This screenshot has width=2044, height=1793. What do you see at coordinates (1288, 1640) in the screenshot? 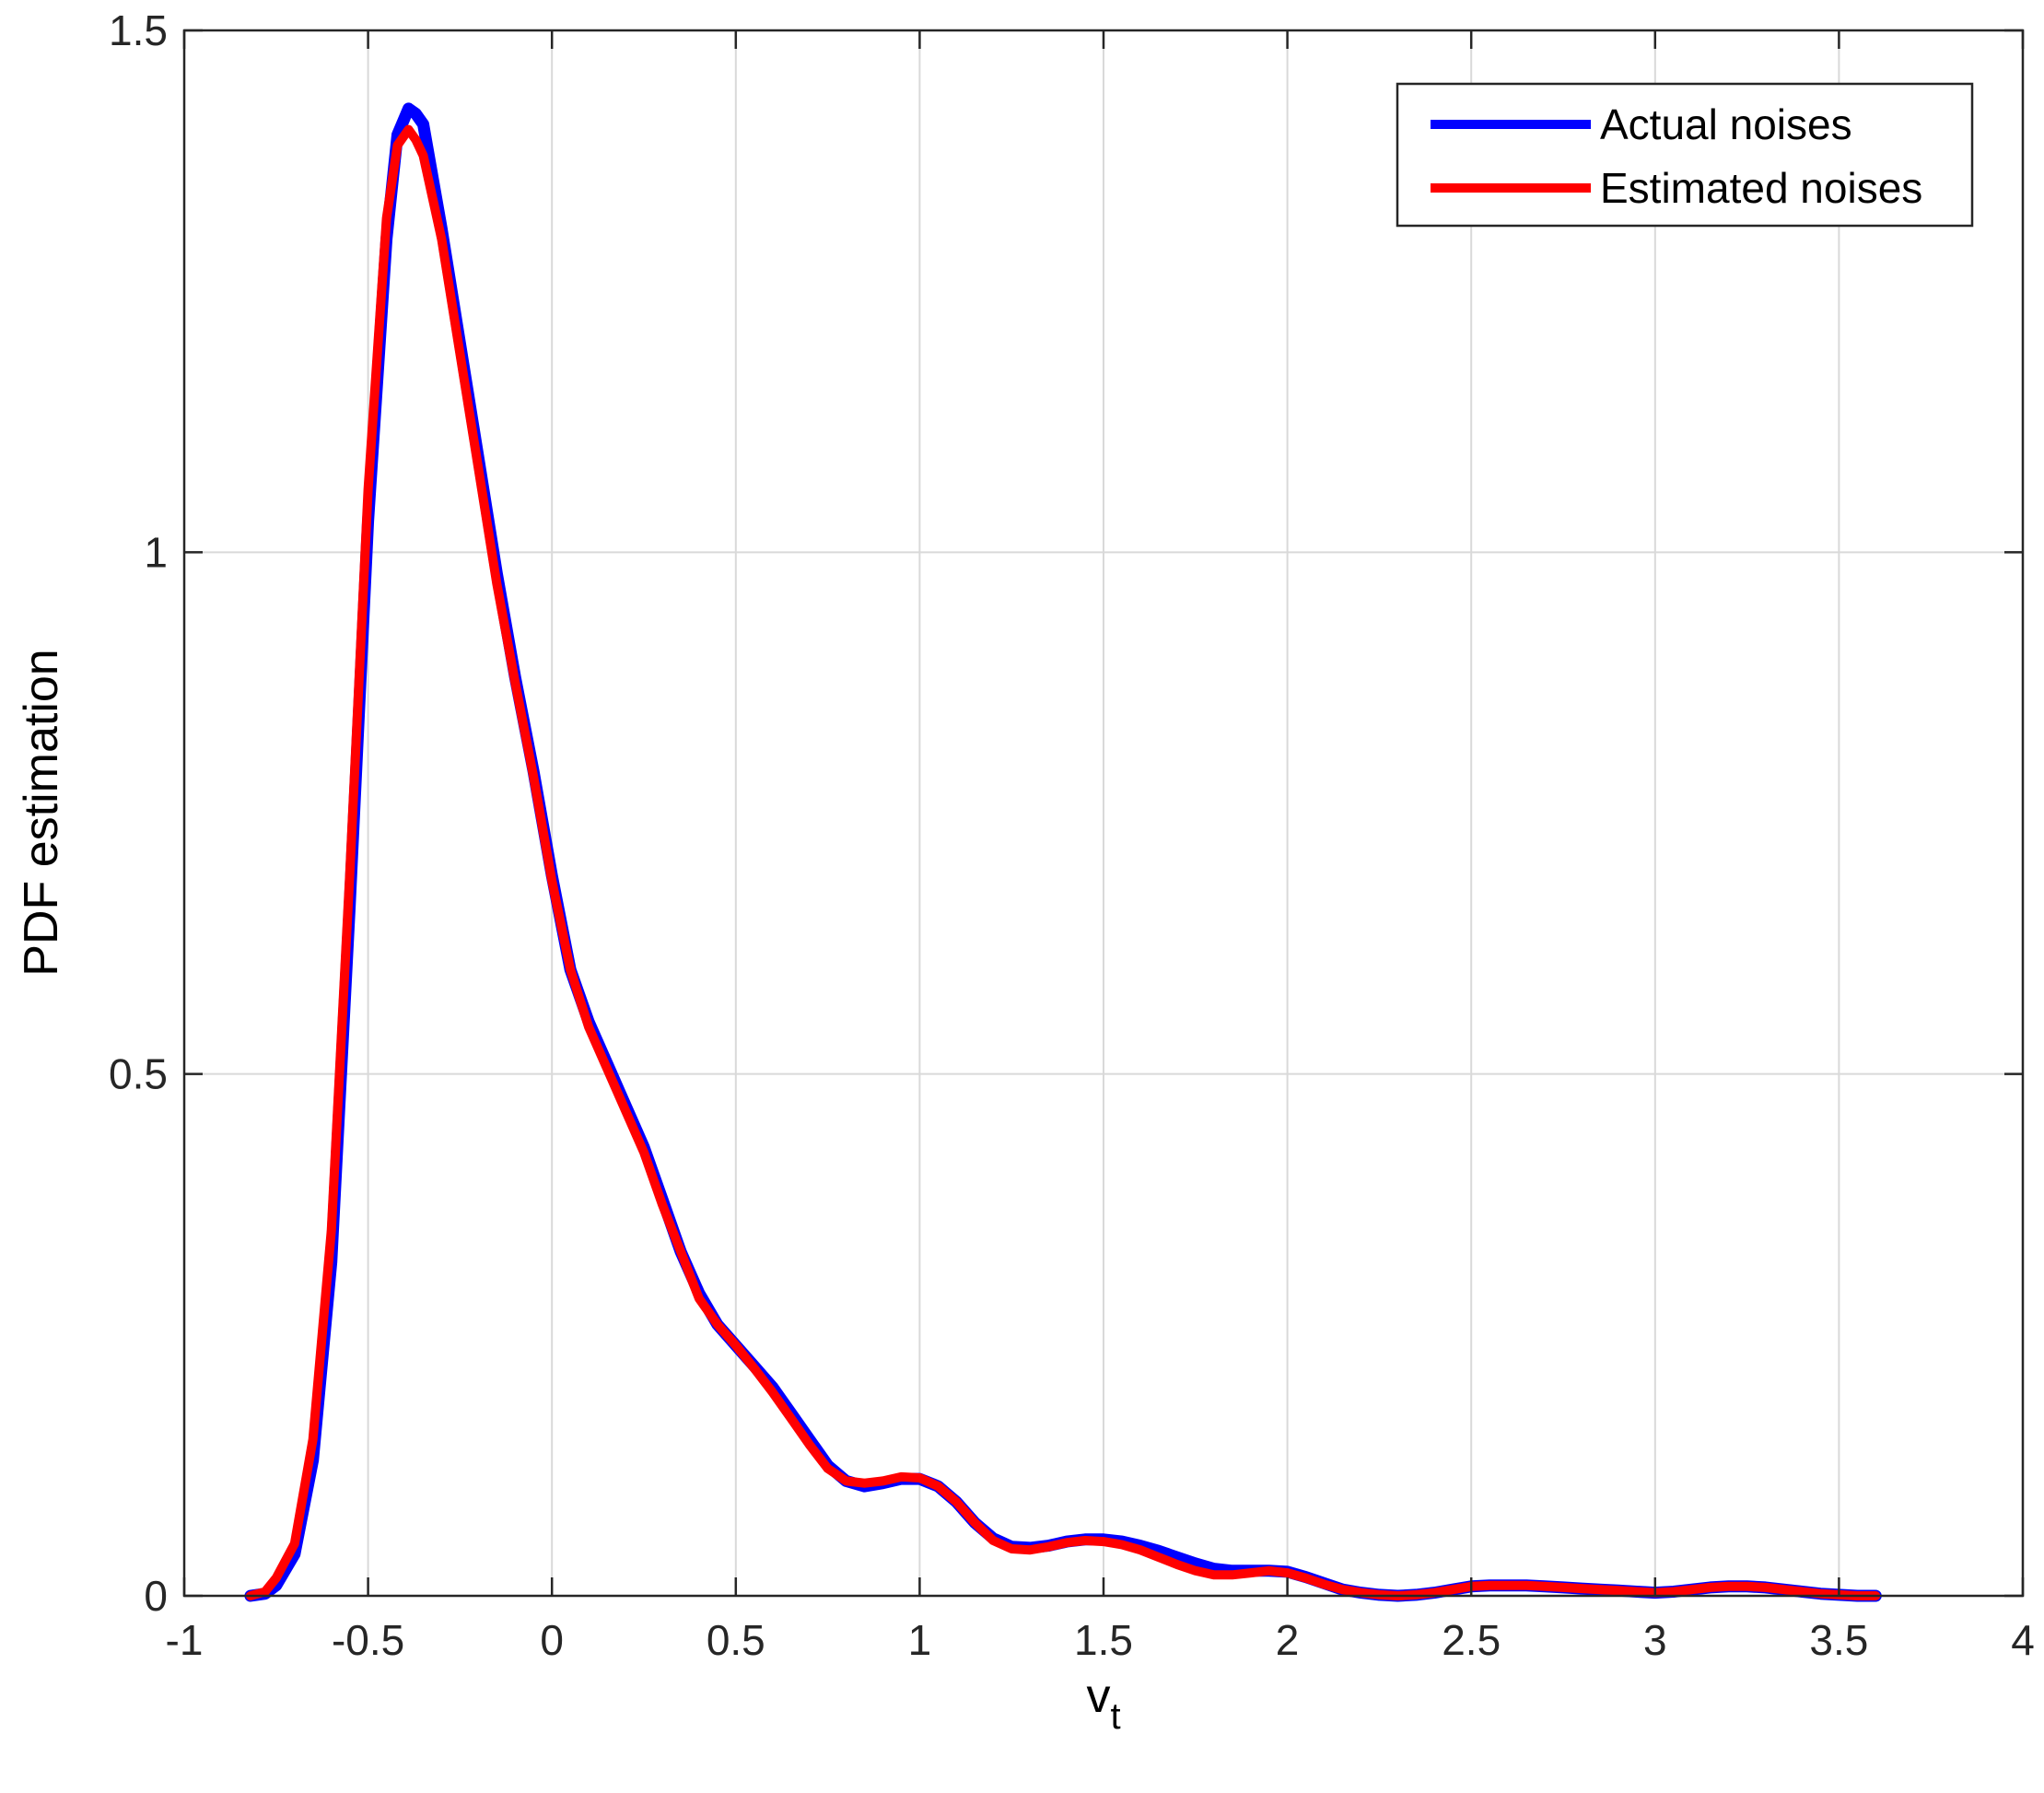
I see `x-tick-label: 2` at bounding box center [1288, 1640].